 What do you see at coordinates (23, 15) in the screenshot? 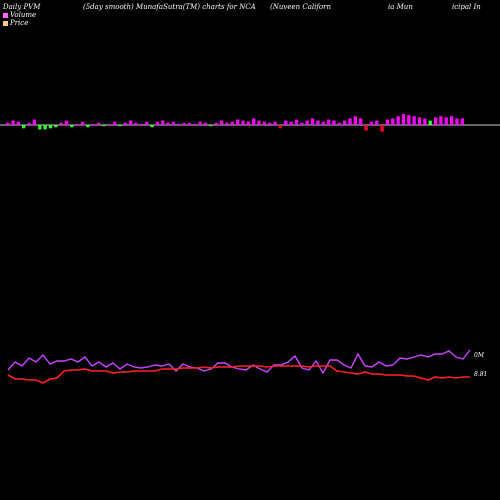
I see `legend-volume-label: Volume` at bounding box center [23, 15].